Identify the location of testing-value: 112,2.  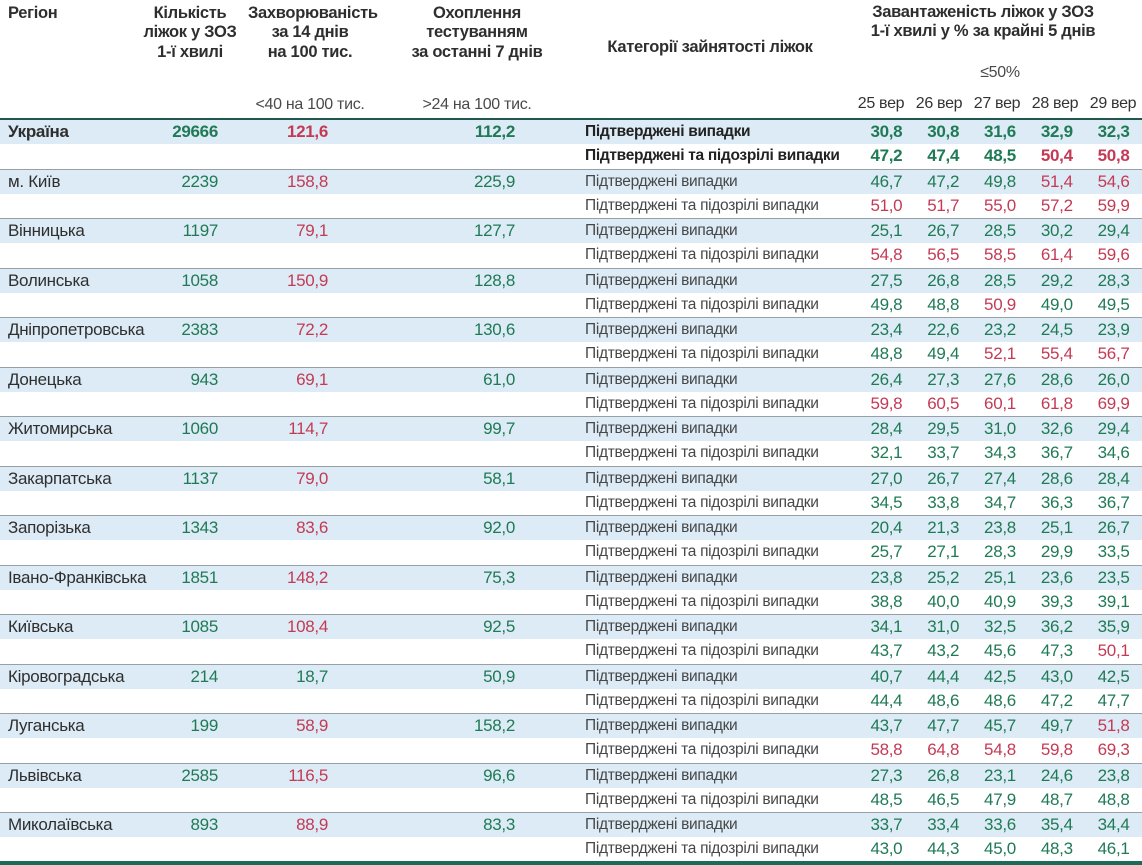
(494, 132).